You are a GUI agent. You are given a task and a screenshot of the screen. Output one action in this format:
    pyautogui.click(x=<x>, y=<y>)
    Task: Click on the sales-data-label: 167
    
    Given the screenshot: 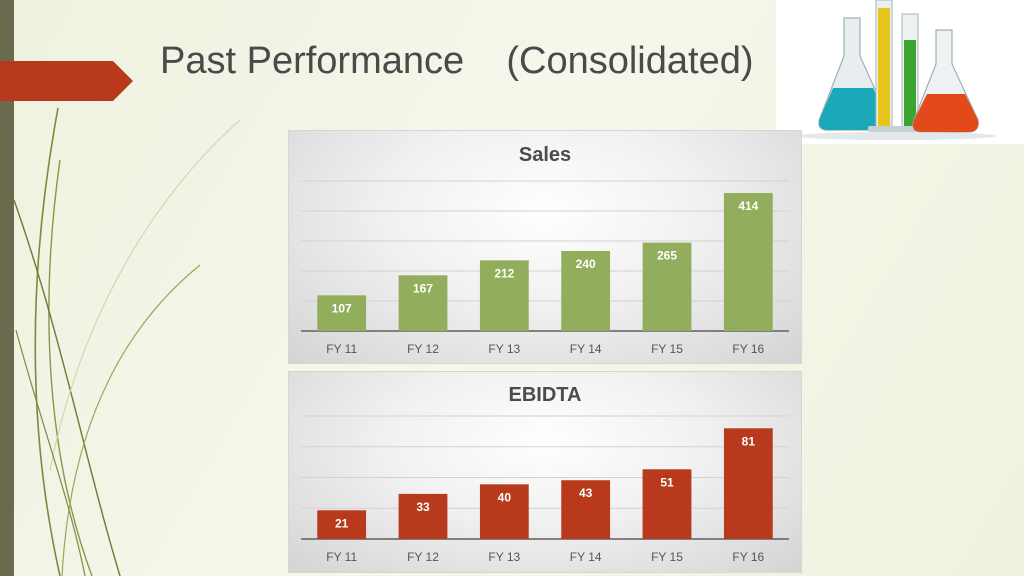 What is the action you would take?
    pyautogui.click(x=423, y=288)
    